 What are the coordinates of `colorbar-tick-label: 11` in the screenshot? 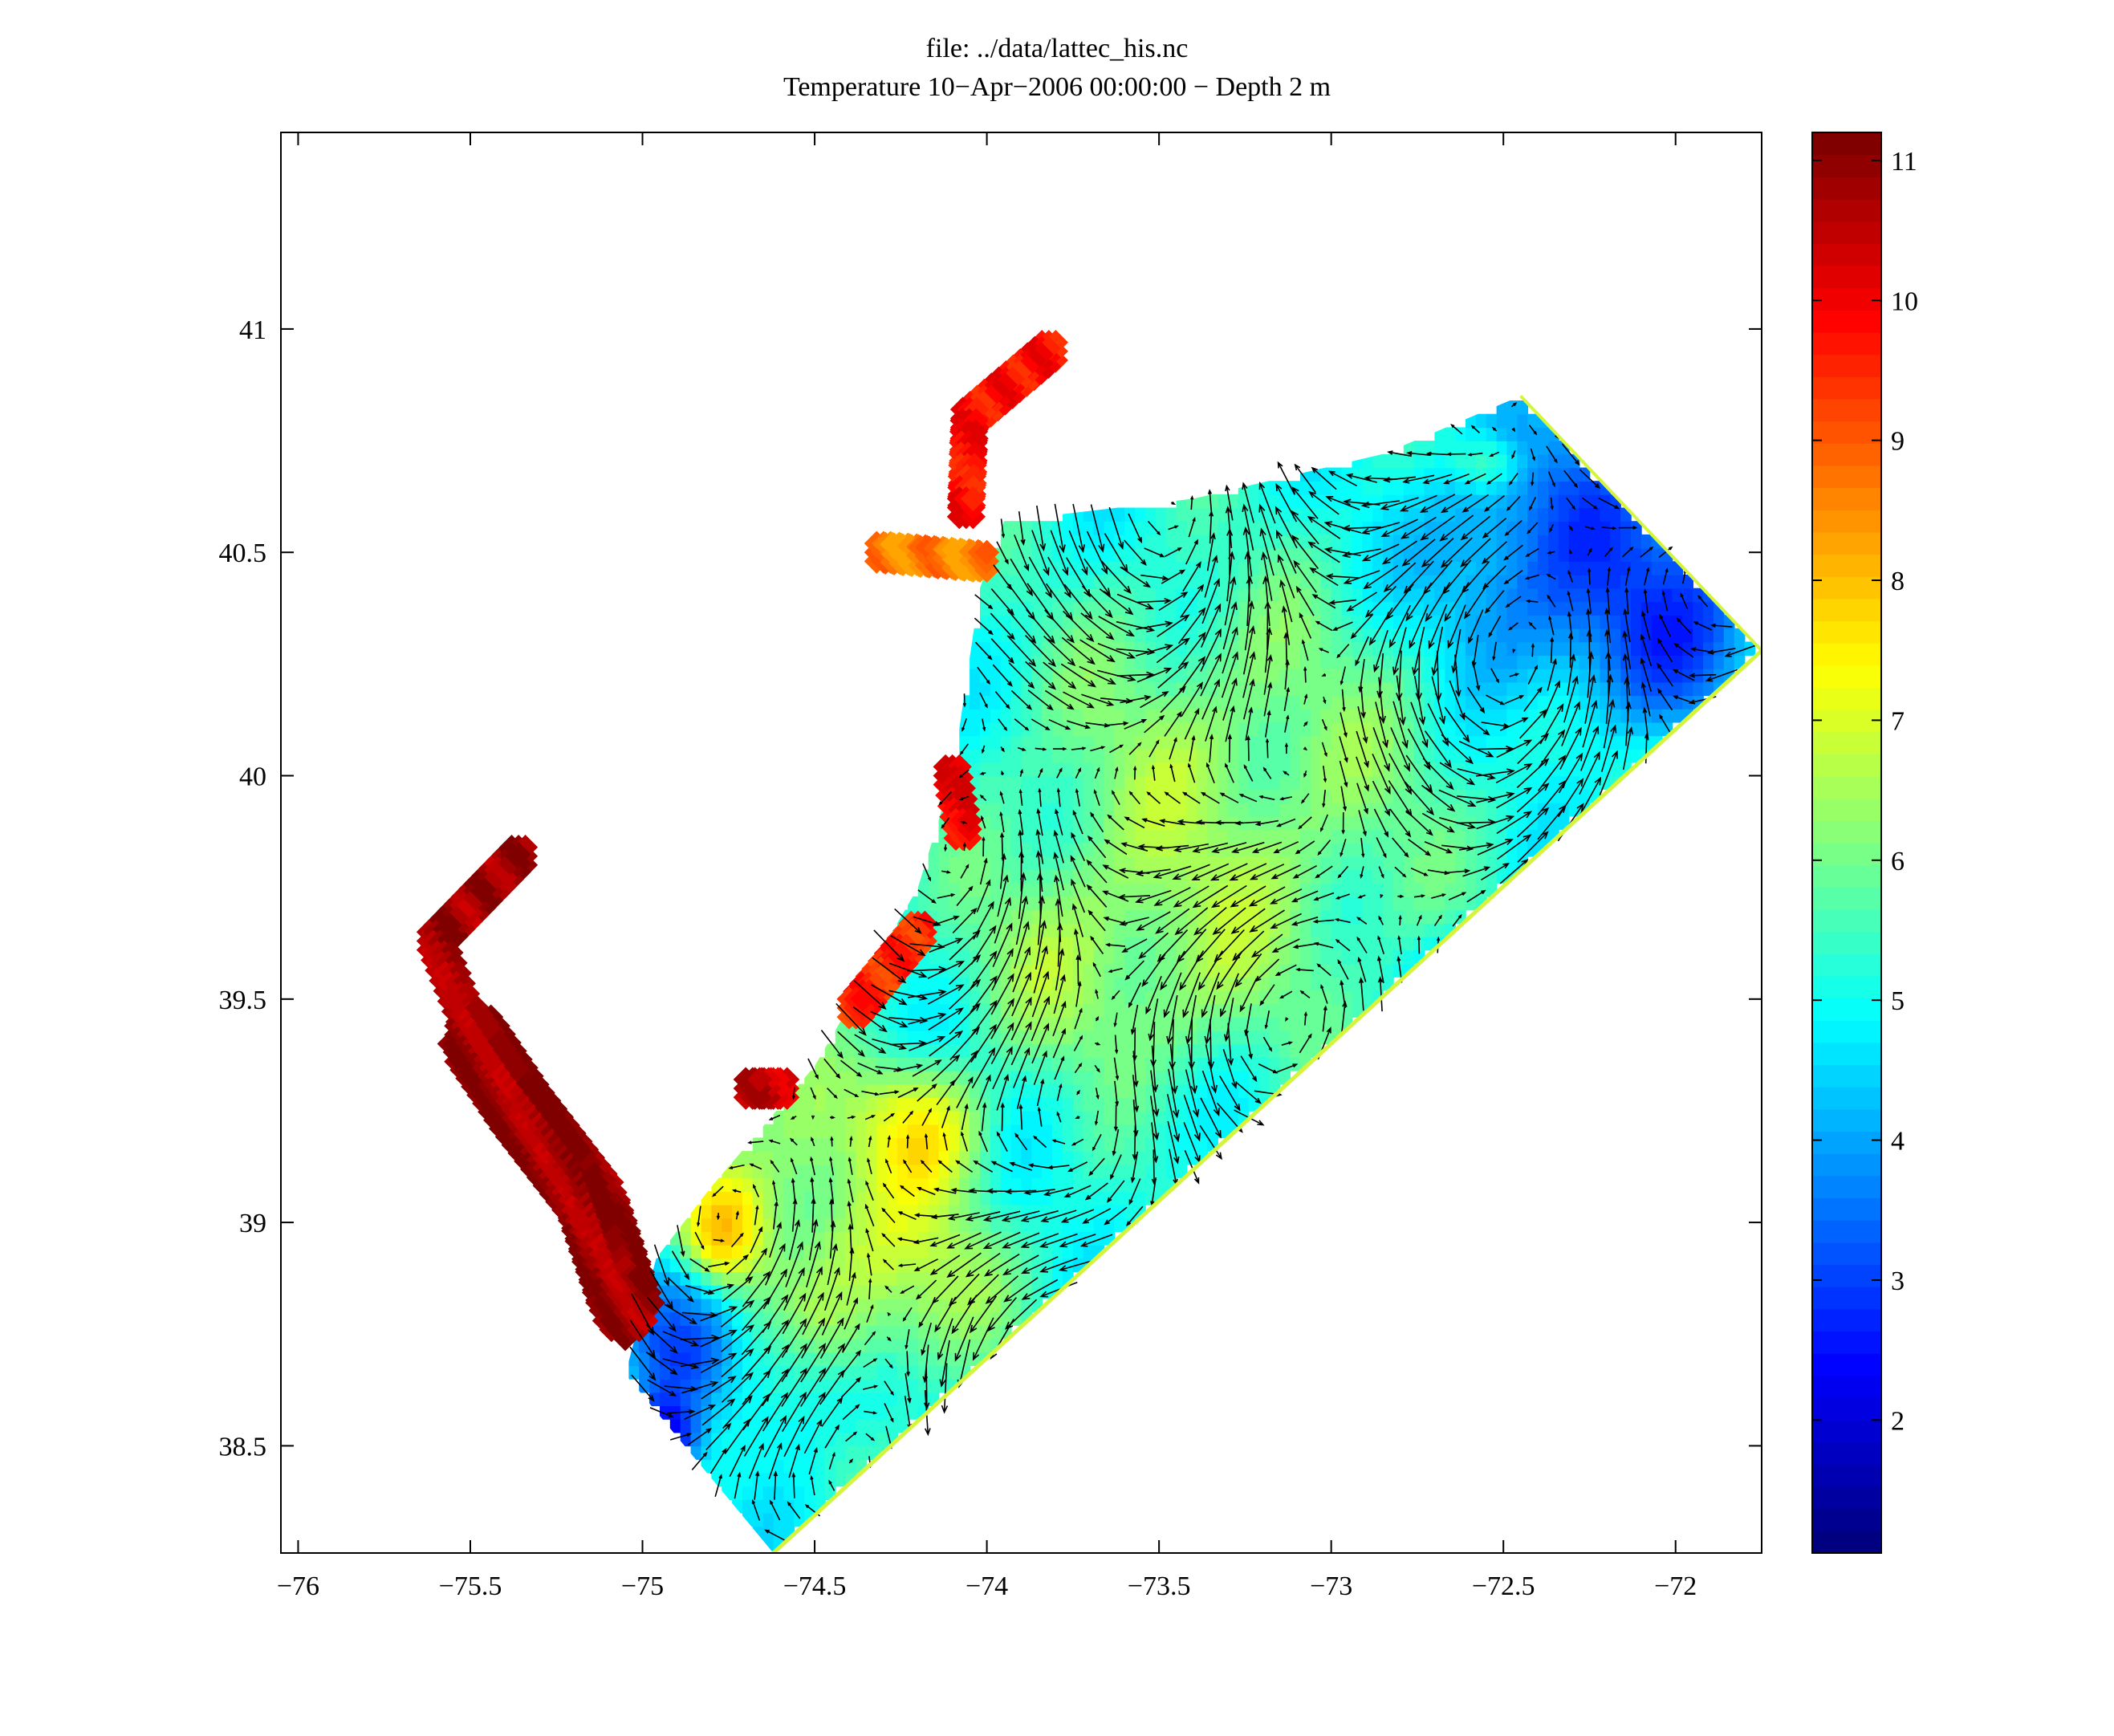 It's located at (1904, 162).